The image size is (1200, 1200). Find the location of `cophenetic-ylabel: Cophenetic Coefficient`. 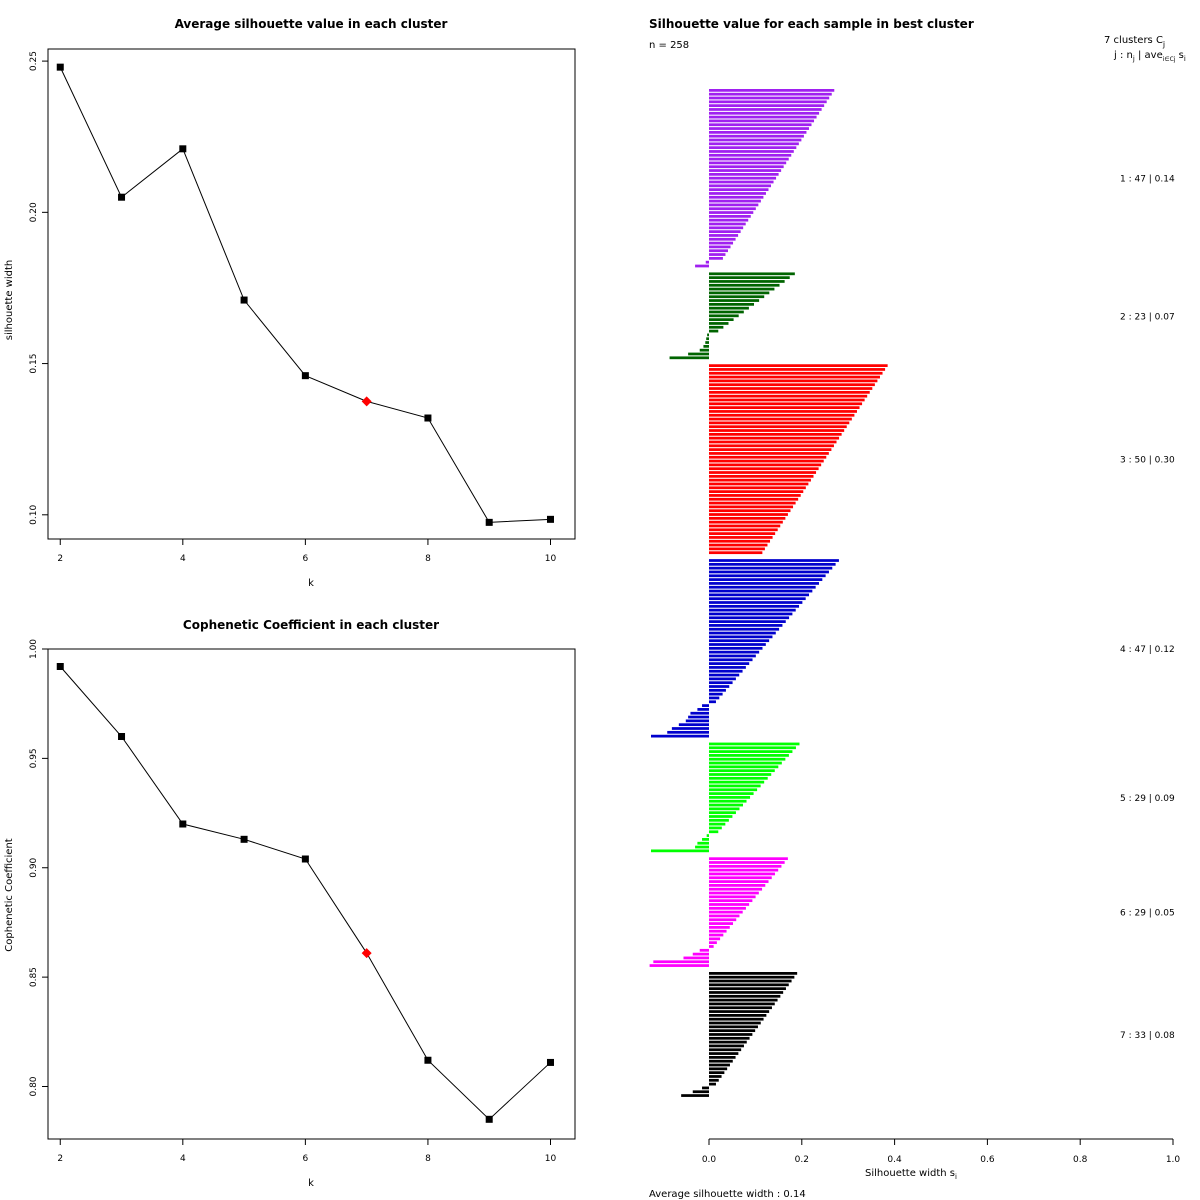

cophenetic-ylabel: Cophenetic Coefficient is located at coordinates (9, 894).